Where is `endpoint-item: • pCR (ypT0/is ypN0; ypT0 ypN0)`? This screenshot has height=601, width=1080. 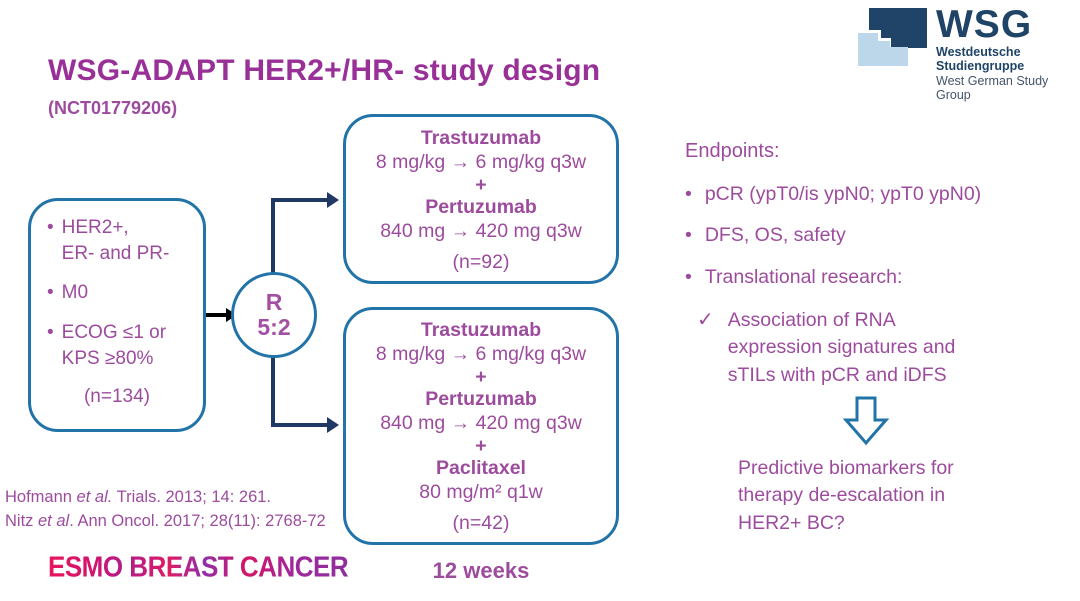
endpoint-item: • pCR (ypT0/is ypN0; ypT0 ypN0) is located at coordinates (877, 194).